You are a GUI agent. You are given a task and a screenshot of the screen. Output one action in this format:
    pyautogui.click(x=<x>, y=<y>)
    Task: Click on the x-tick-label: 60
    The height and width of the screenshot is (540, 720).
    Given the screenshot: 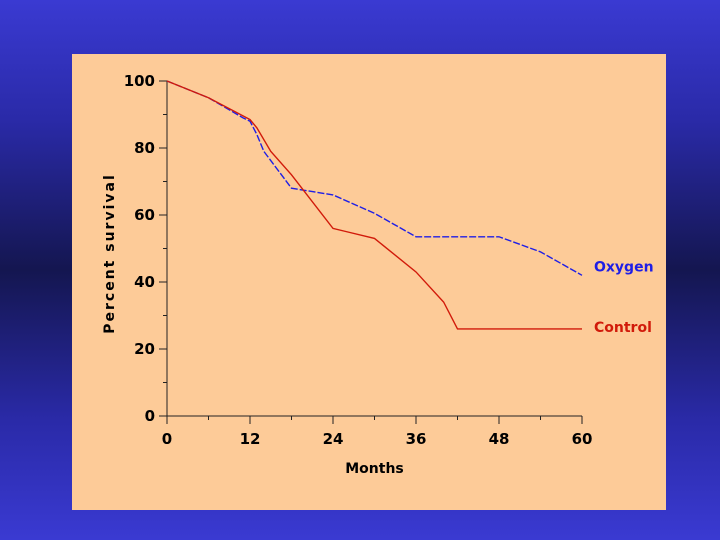 What is the action you would take?
    pyautogui.click(x=582, y=439)
    